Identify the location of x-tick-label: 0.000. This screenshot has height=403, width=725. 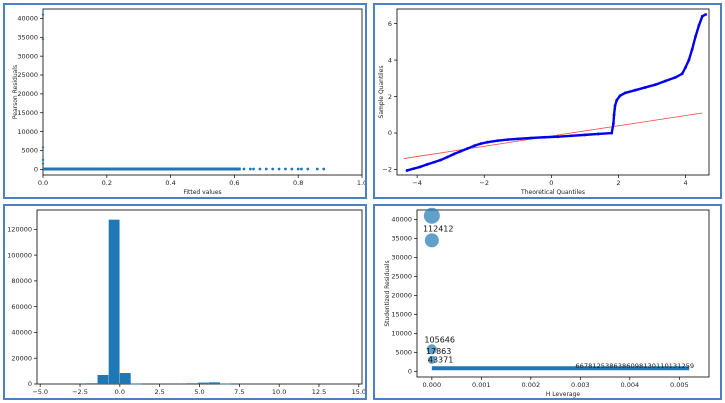
(432, 385).